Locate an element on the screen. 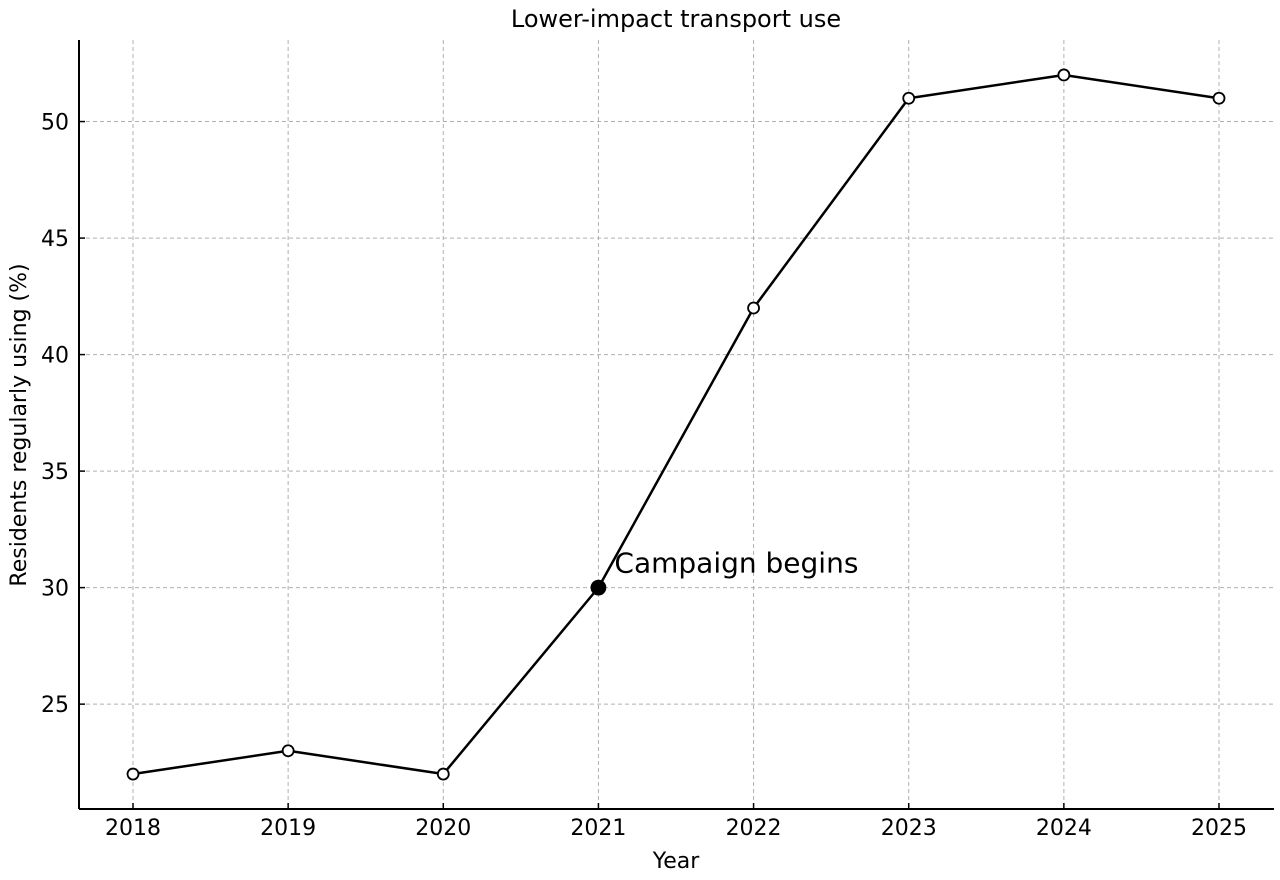 This screenshot has height=880, width=1280. y-tick-label: 45 is located at coordinates (55, 239).